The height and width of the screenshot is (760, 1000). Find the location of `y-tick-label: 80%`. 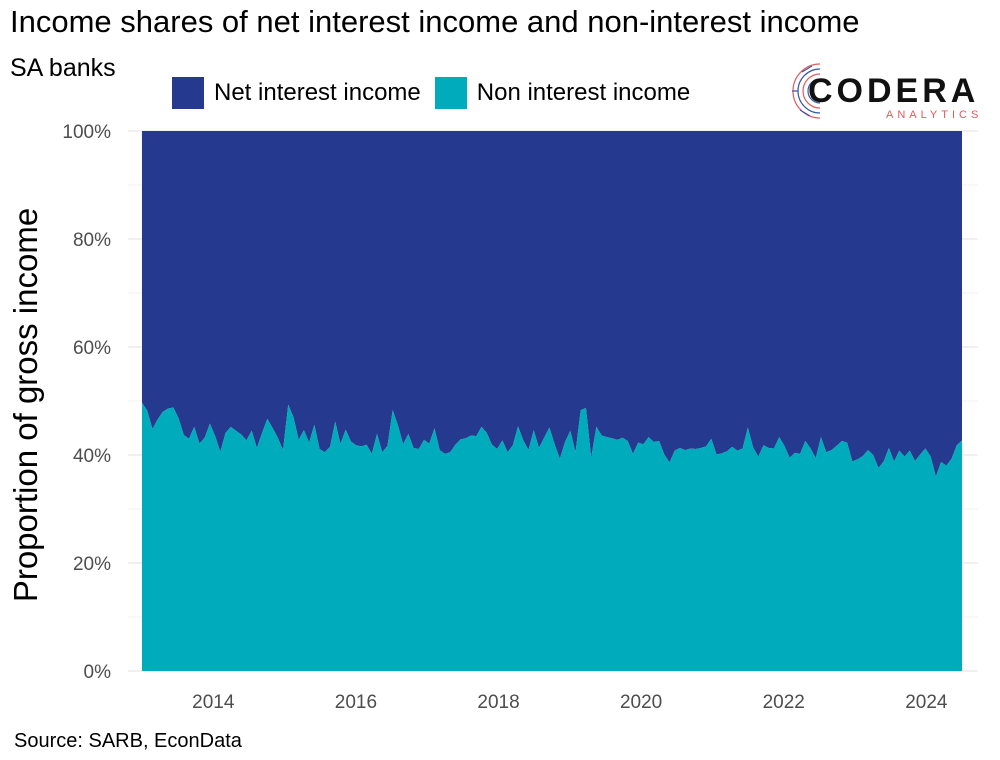

y-tick-label: 80% is located at coordinates (92, 240).